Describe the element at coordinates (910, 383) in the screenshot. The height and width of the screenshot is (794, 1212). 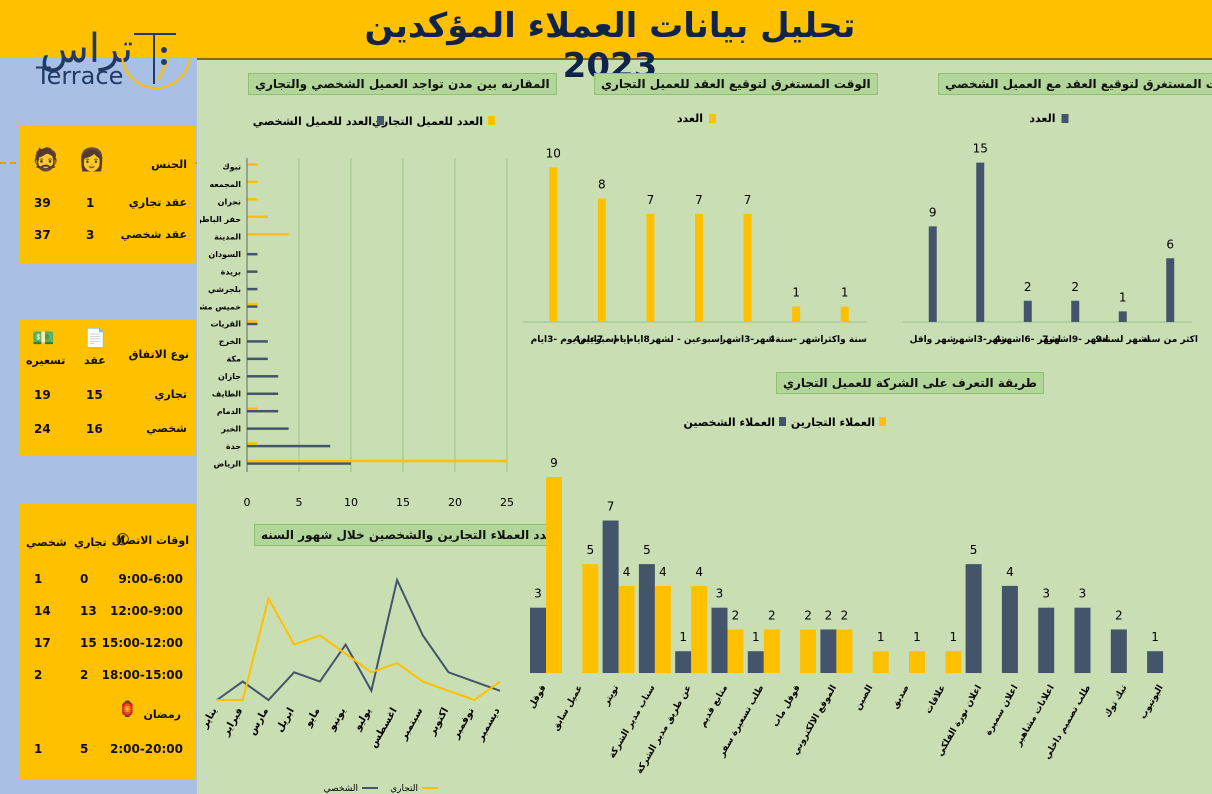
I see `channels-chart-title: طريقة التعرف على الشركة للعميل التجاري` at that location.